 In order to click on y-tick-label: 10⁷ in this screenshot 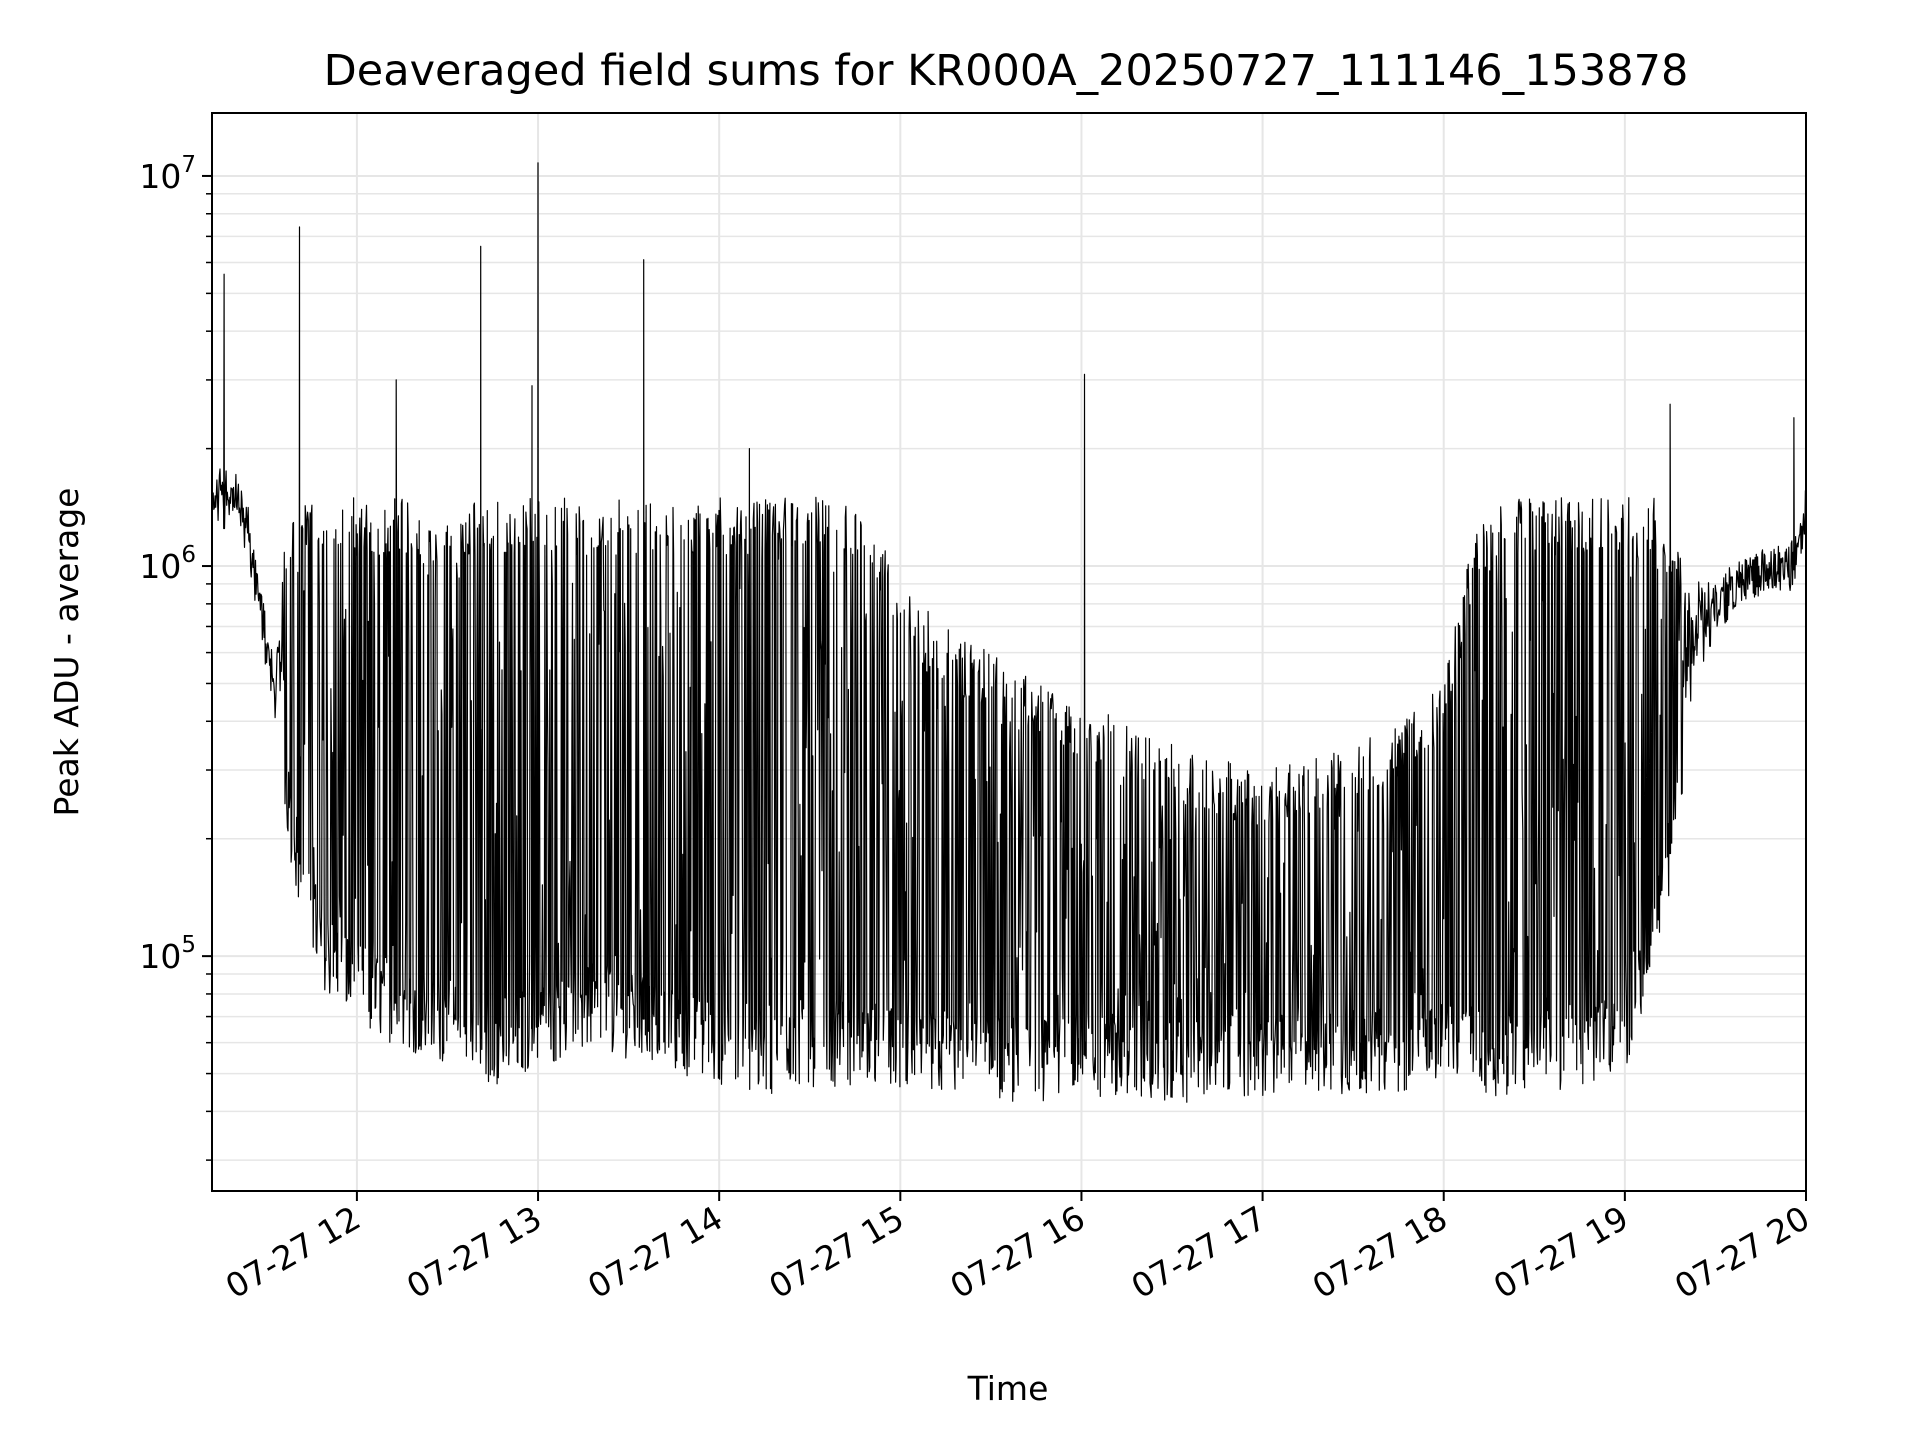, I will do `click(167, 174)`.